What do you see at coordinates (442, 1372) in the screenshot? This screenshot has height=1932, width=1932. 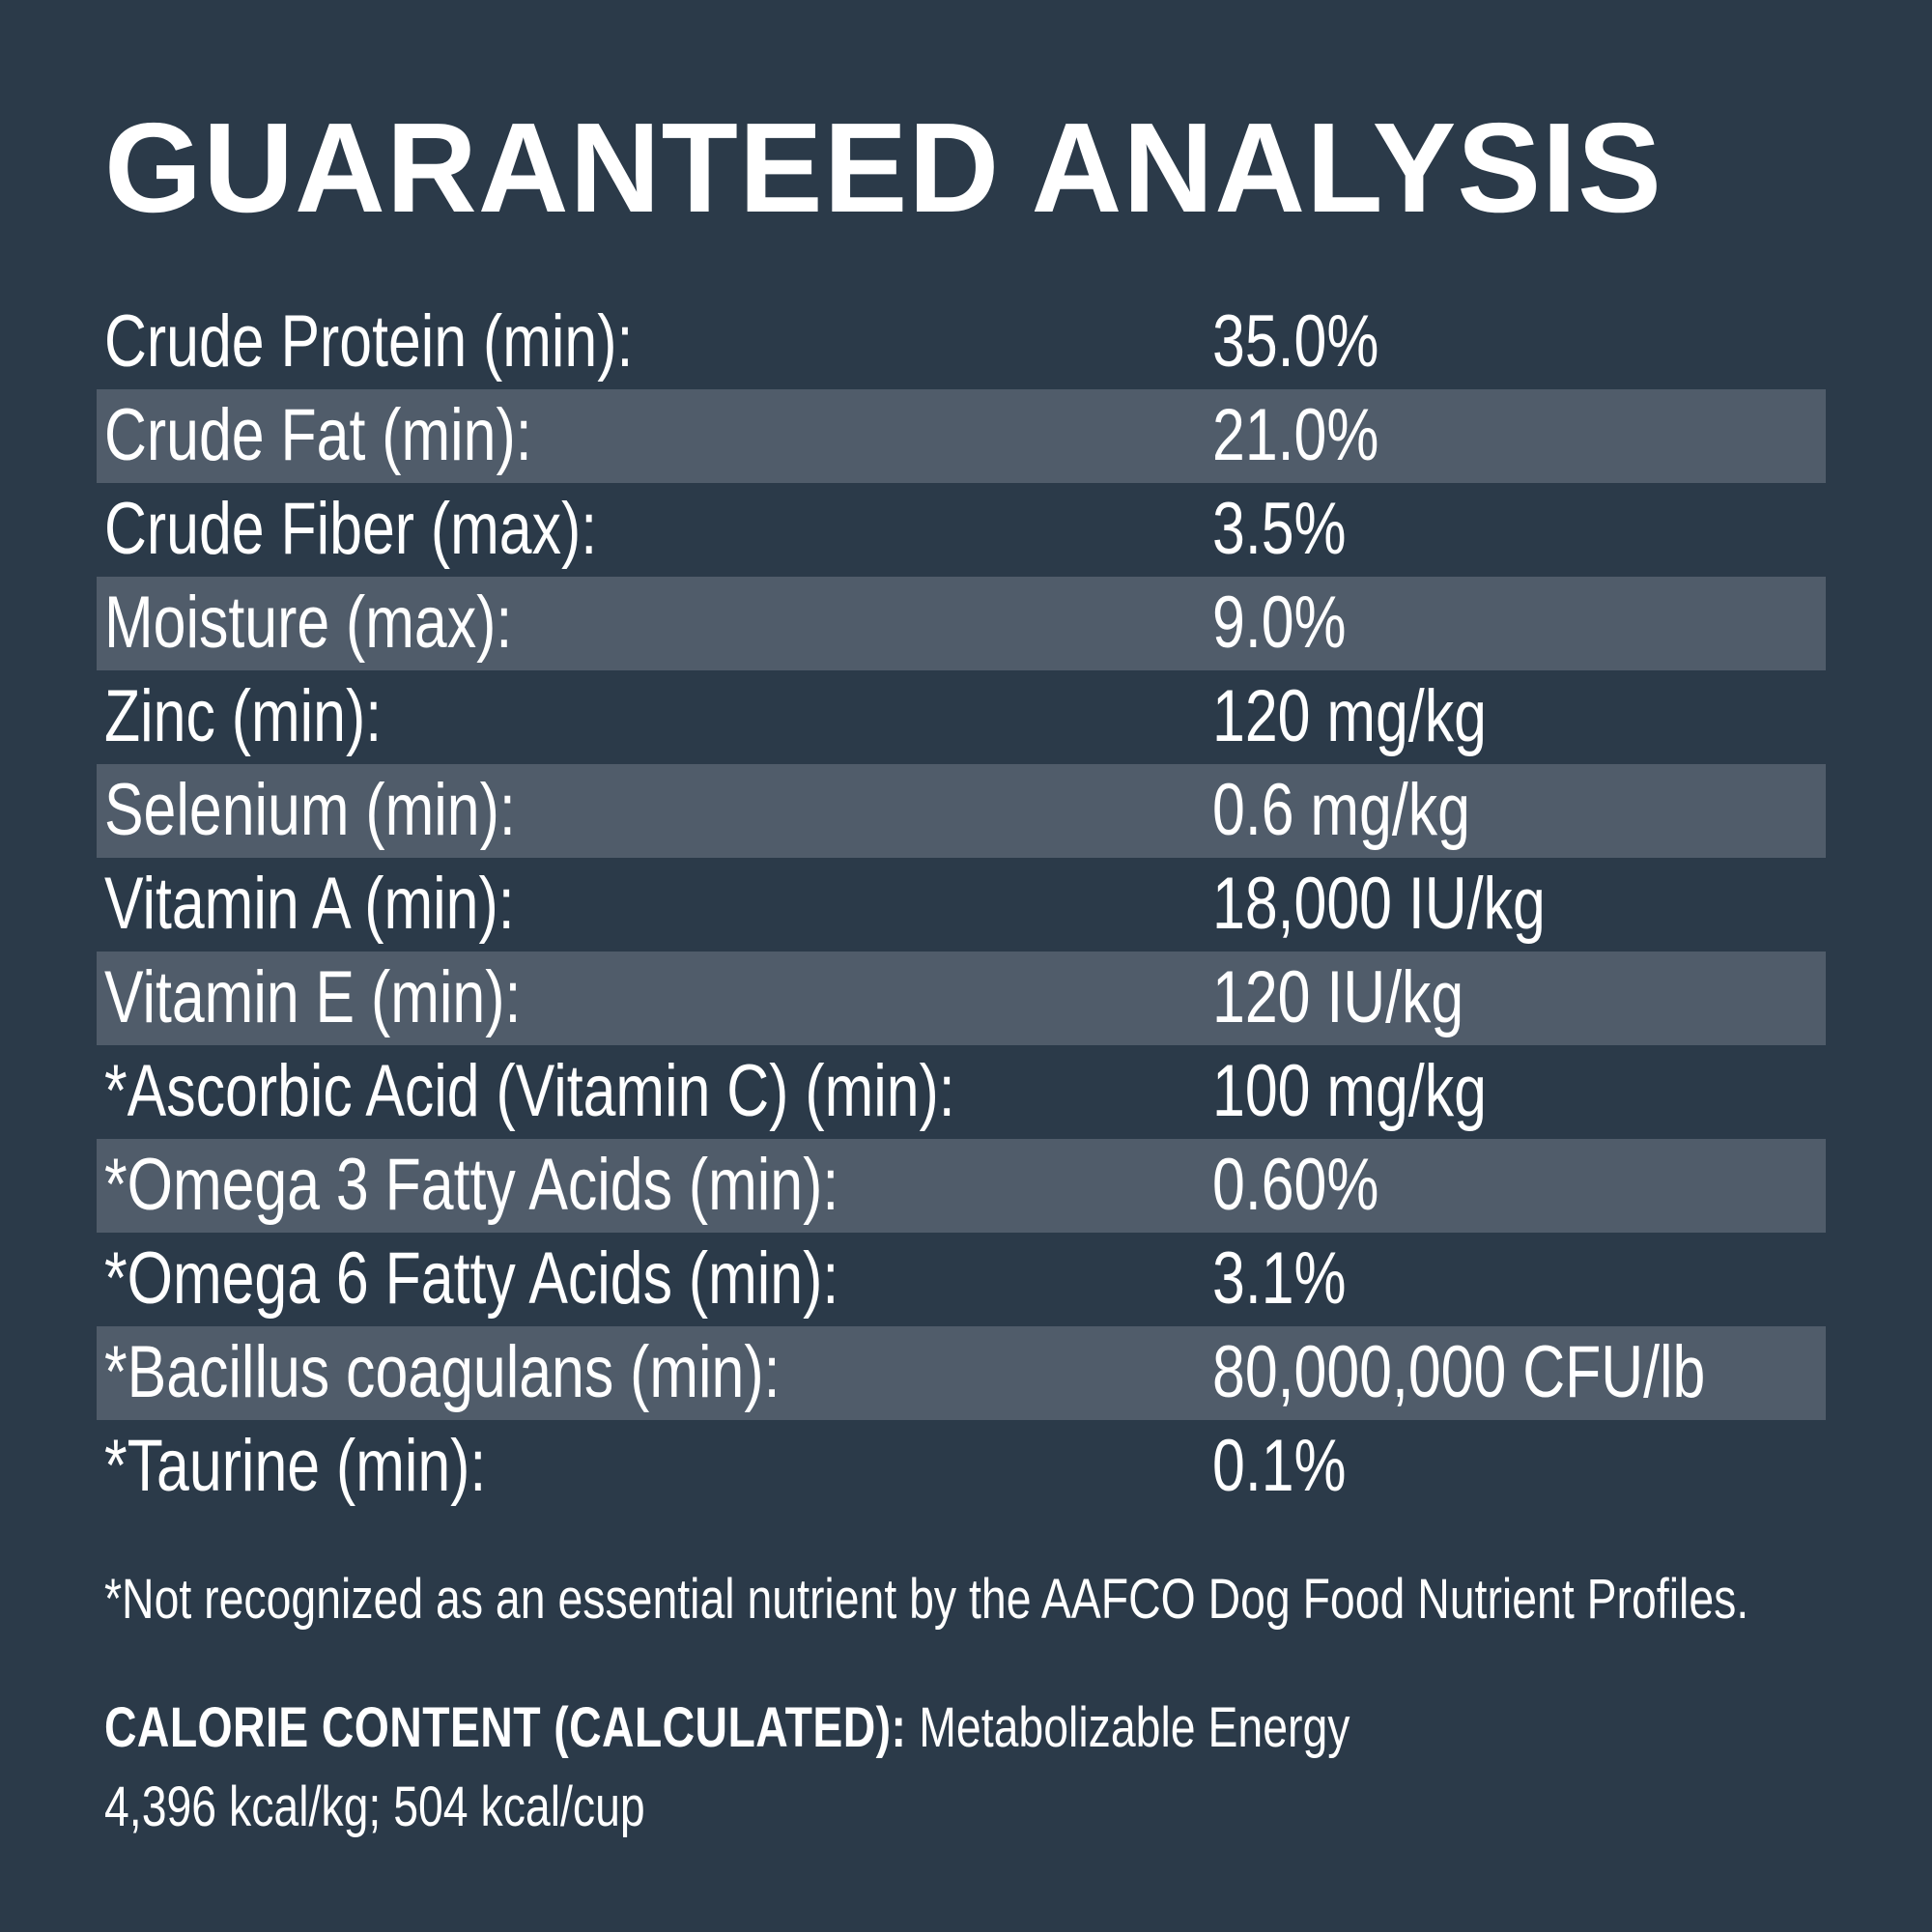 I see `nutrient-label: *Bacillus coagulans (min):` at bounding box center [442, 1372].